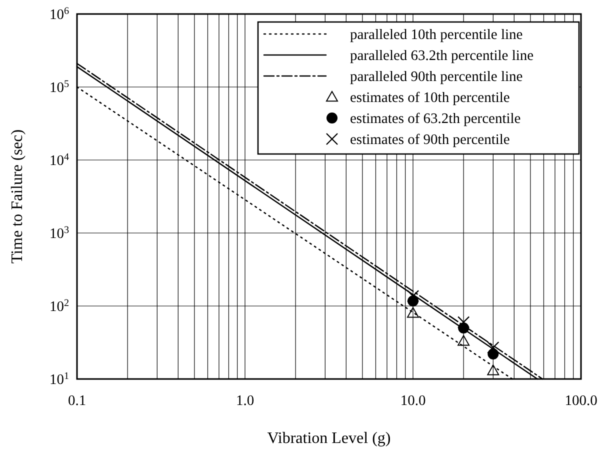 This screenshot has width=606, height=451. What do you see at coordinates (59, 306) in the screenshot?
I see `y-tick-label: 10$^{2}$` at bounding box center [59, 306].